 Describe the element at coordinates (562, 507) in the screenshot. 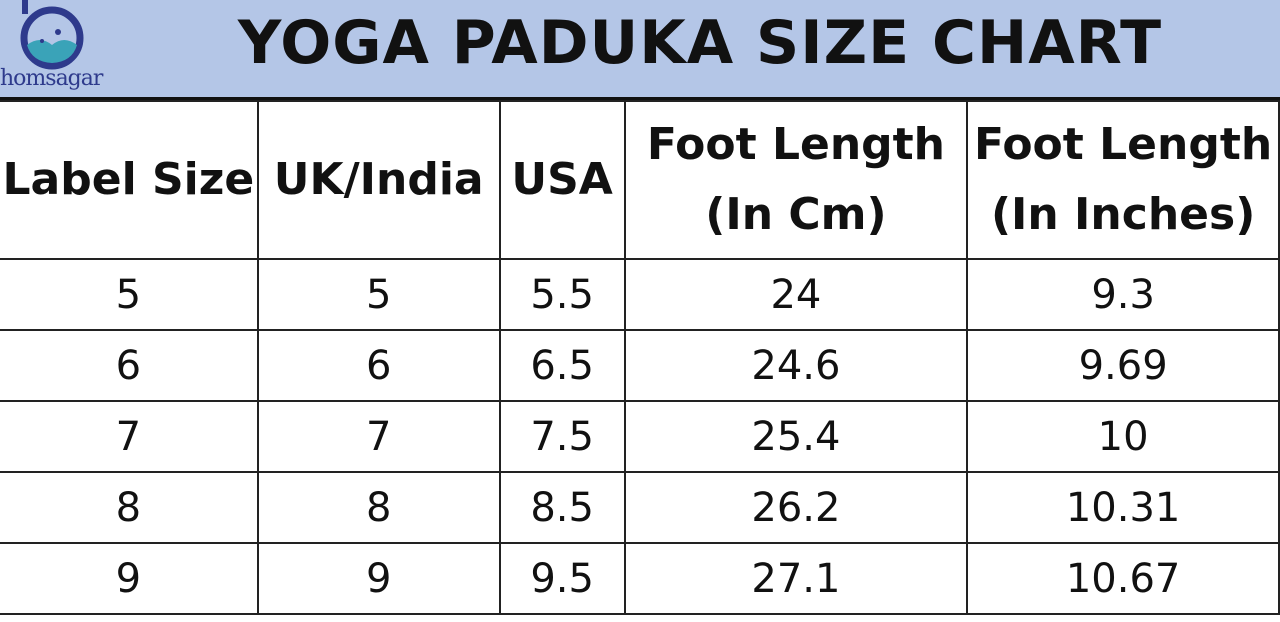

I see `table-cell: 8.5` at that location.